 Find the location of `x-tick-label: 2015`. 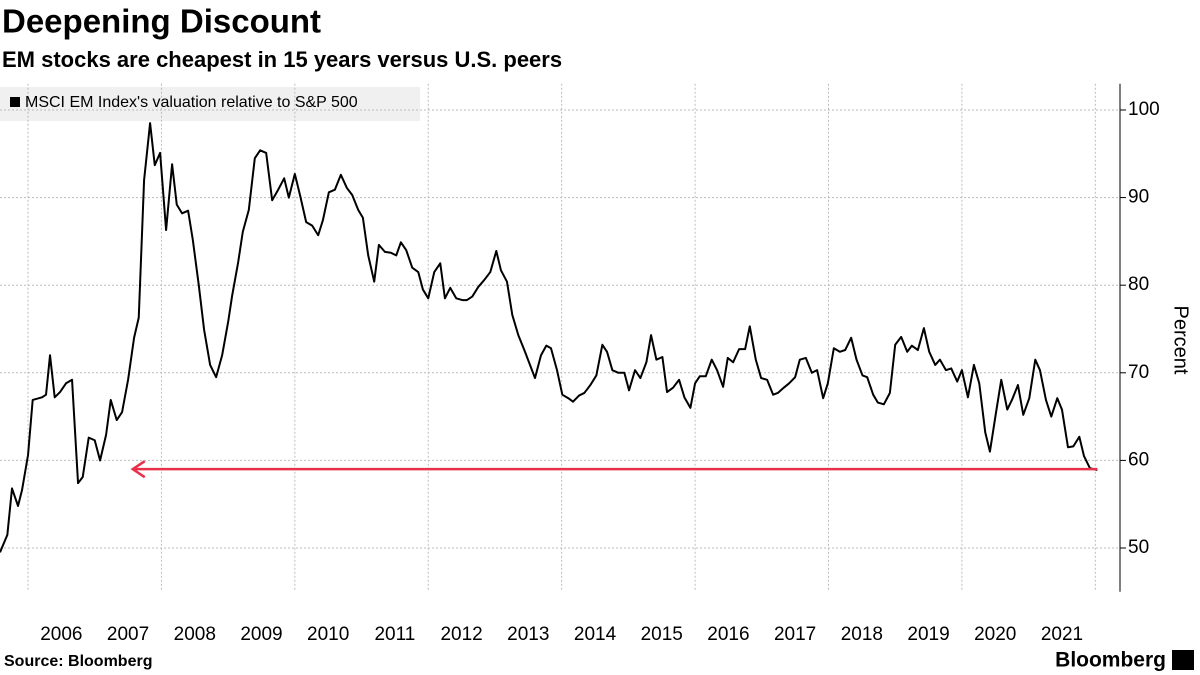

x-tick-label: 2015 is located at coordinates (662, 634).